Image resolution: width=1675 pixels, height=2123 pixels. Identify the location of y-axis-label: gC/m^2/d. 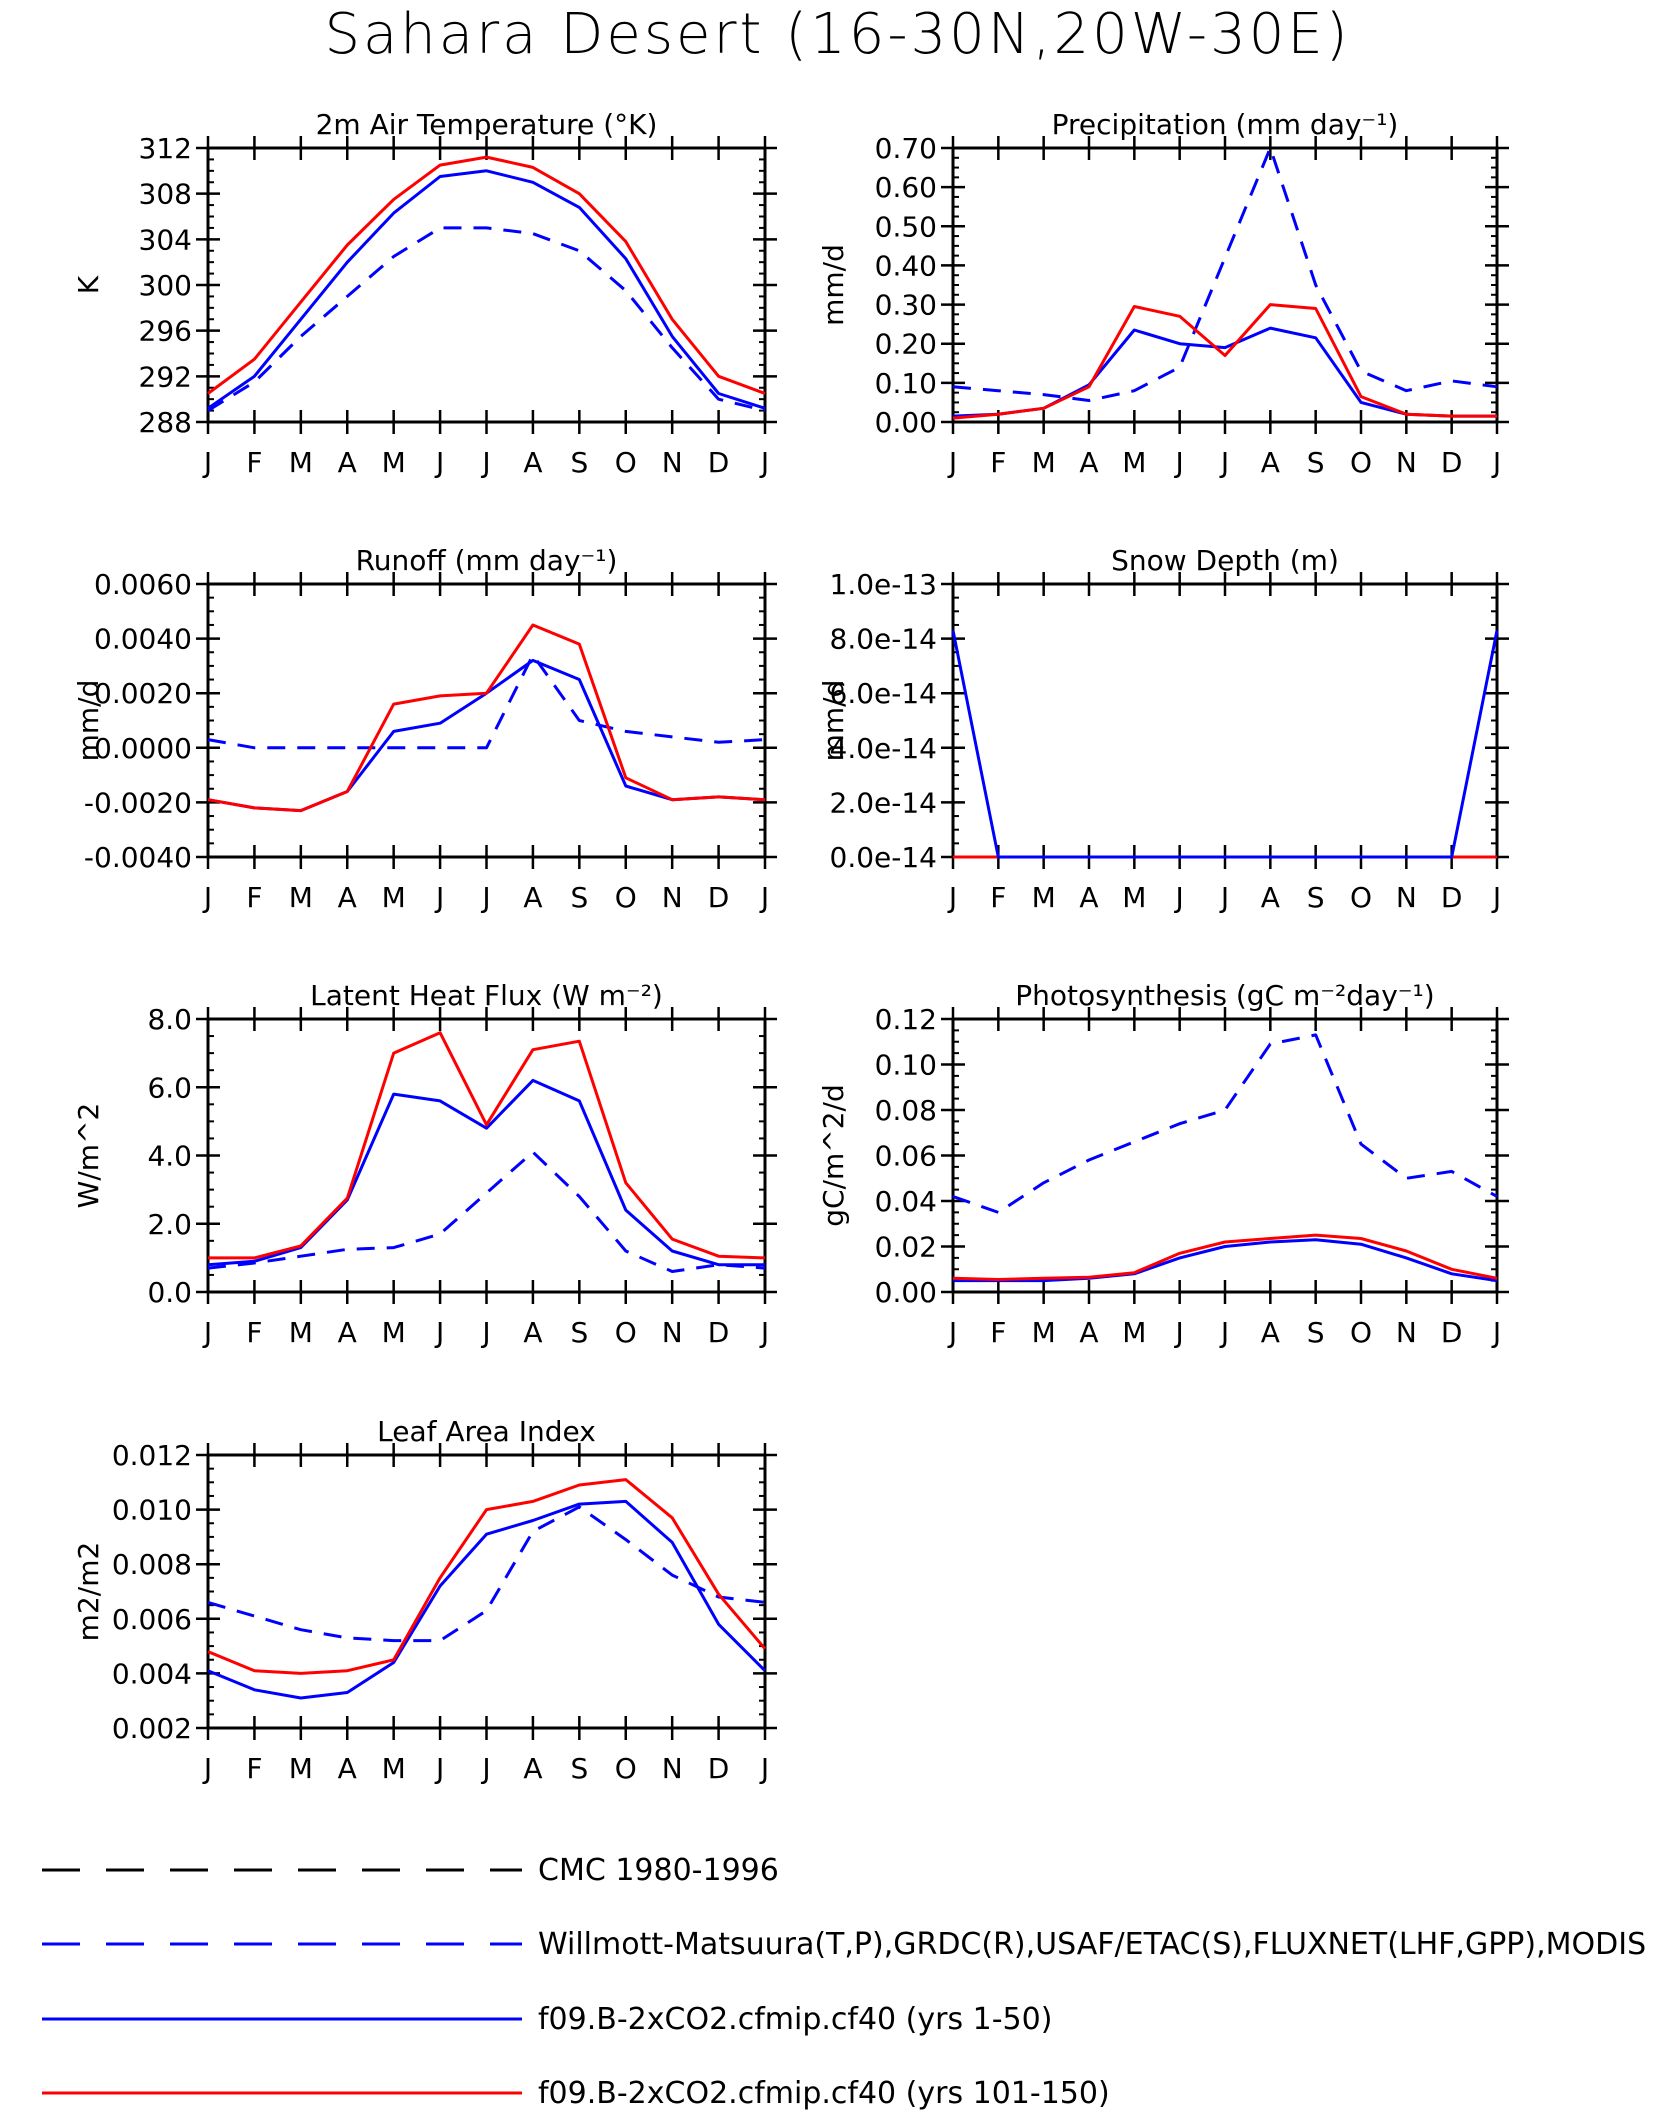
(833, 1155).